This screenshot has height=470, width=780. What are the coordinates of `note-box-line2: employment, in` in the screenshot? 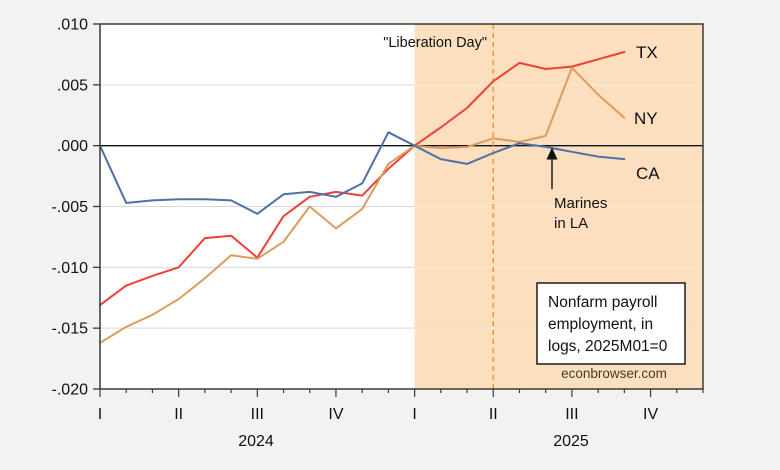 It's located at (600, 324).